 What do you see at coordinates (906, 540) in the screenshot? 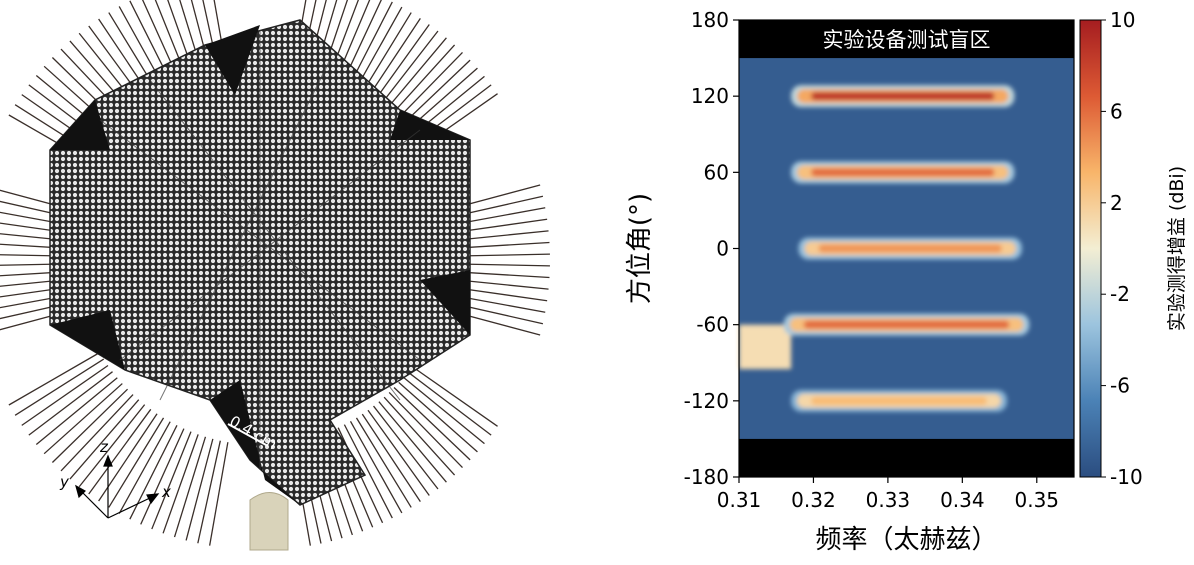
I see `x-axis-title: 频率（太赫兹）` at bounding box center [906, 540].